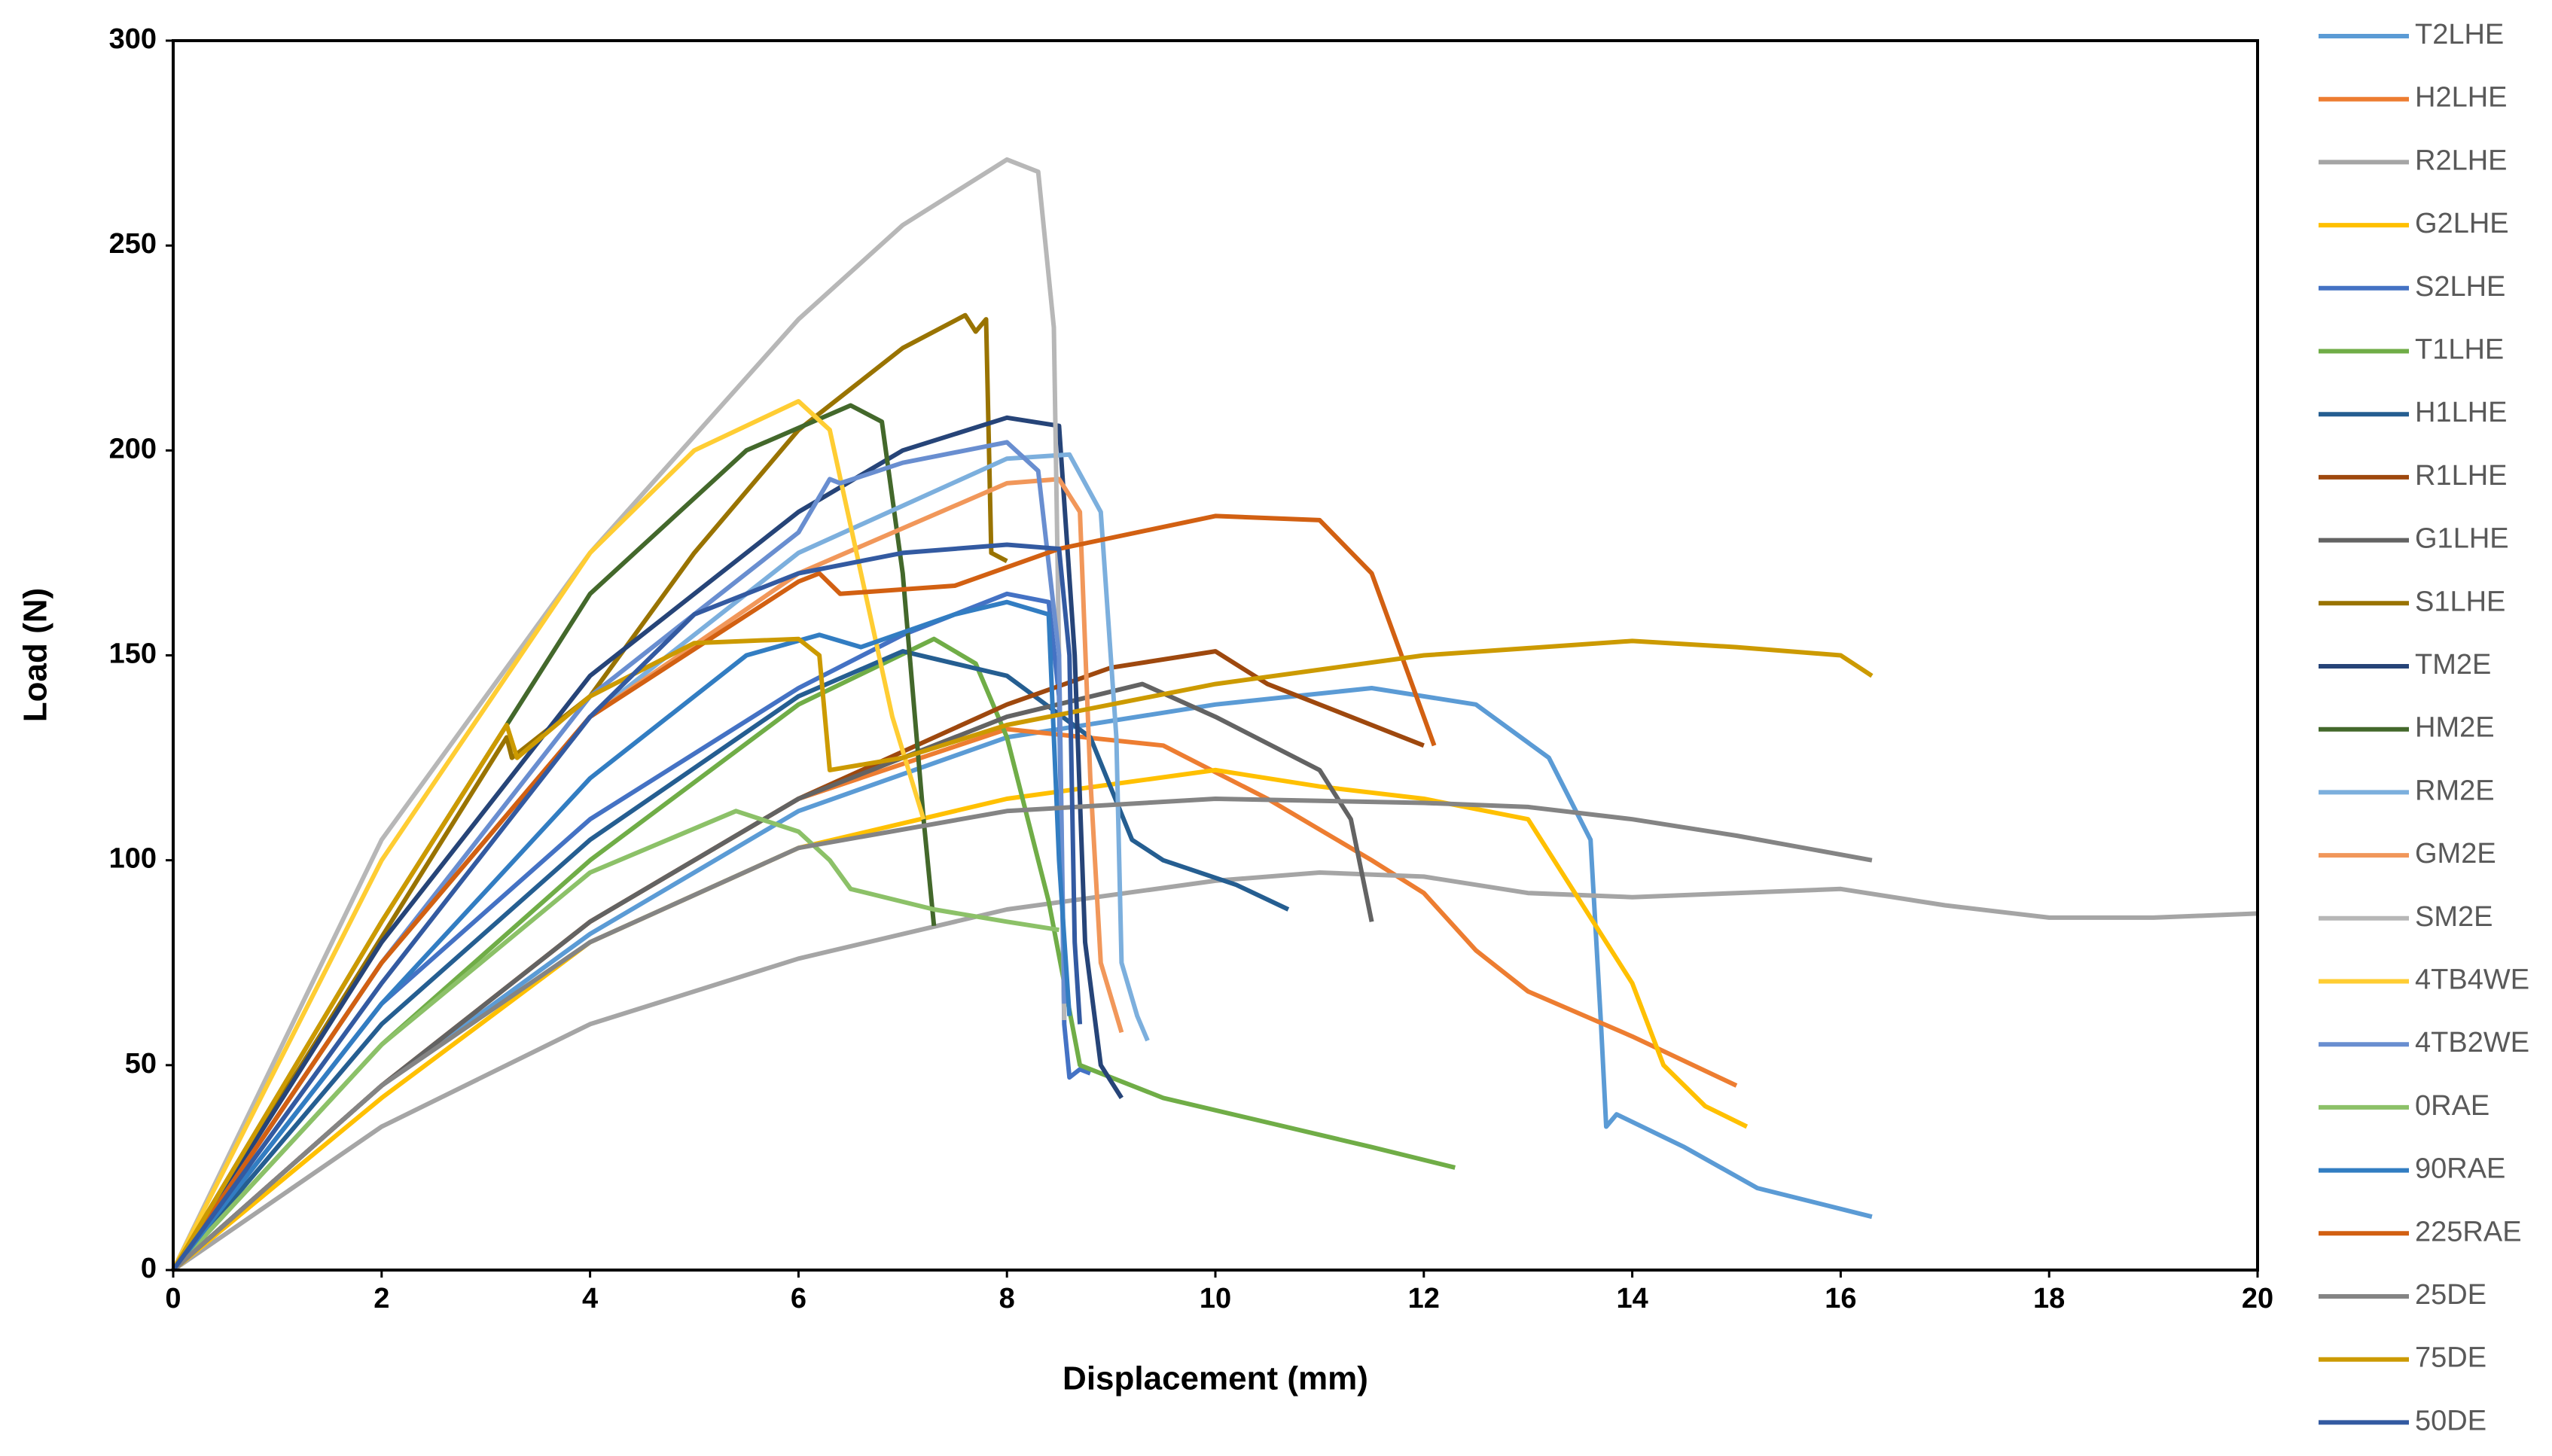  Describe the element at coordinates (2455, 854) in the screenshot. I see `legend-label: GM2E` at that location.